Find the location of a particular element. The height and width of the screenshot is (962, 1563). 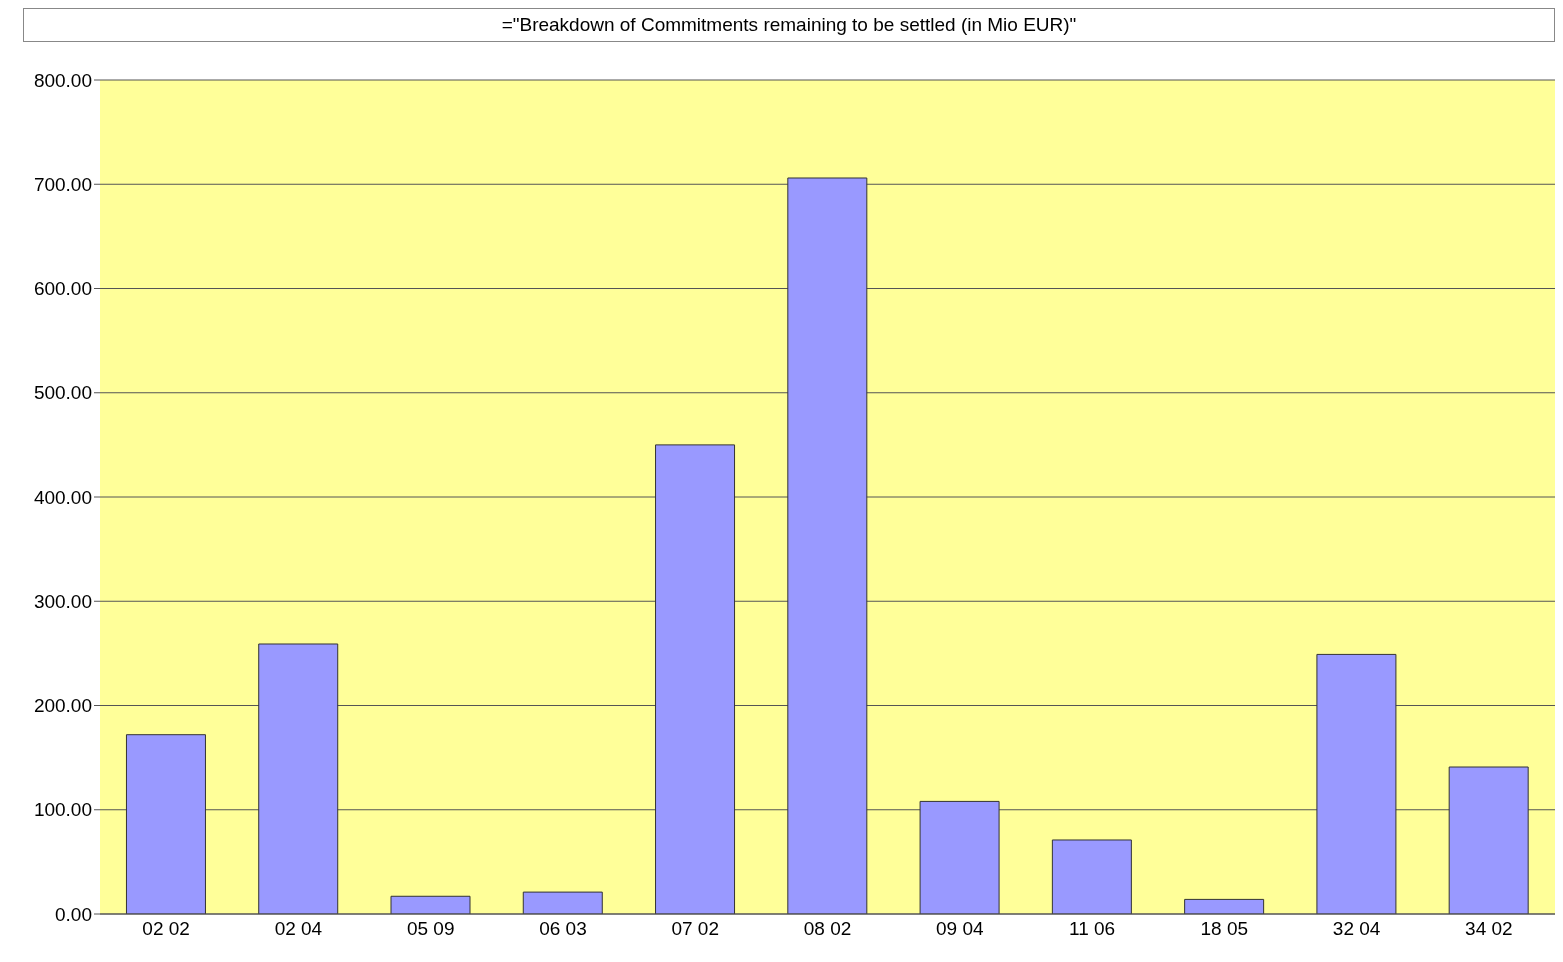

x-tick-label: 11 06 is located at coordinates (1092, 929).